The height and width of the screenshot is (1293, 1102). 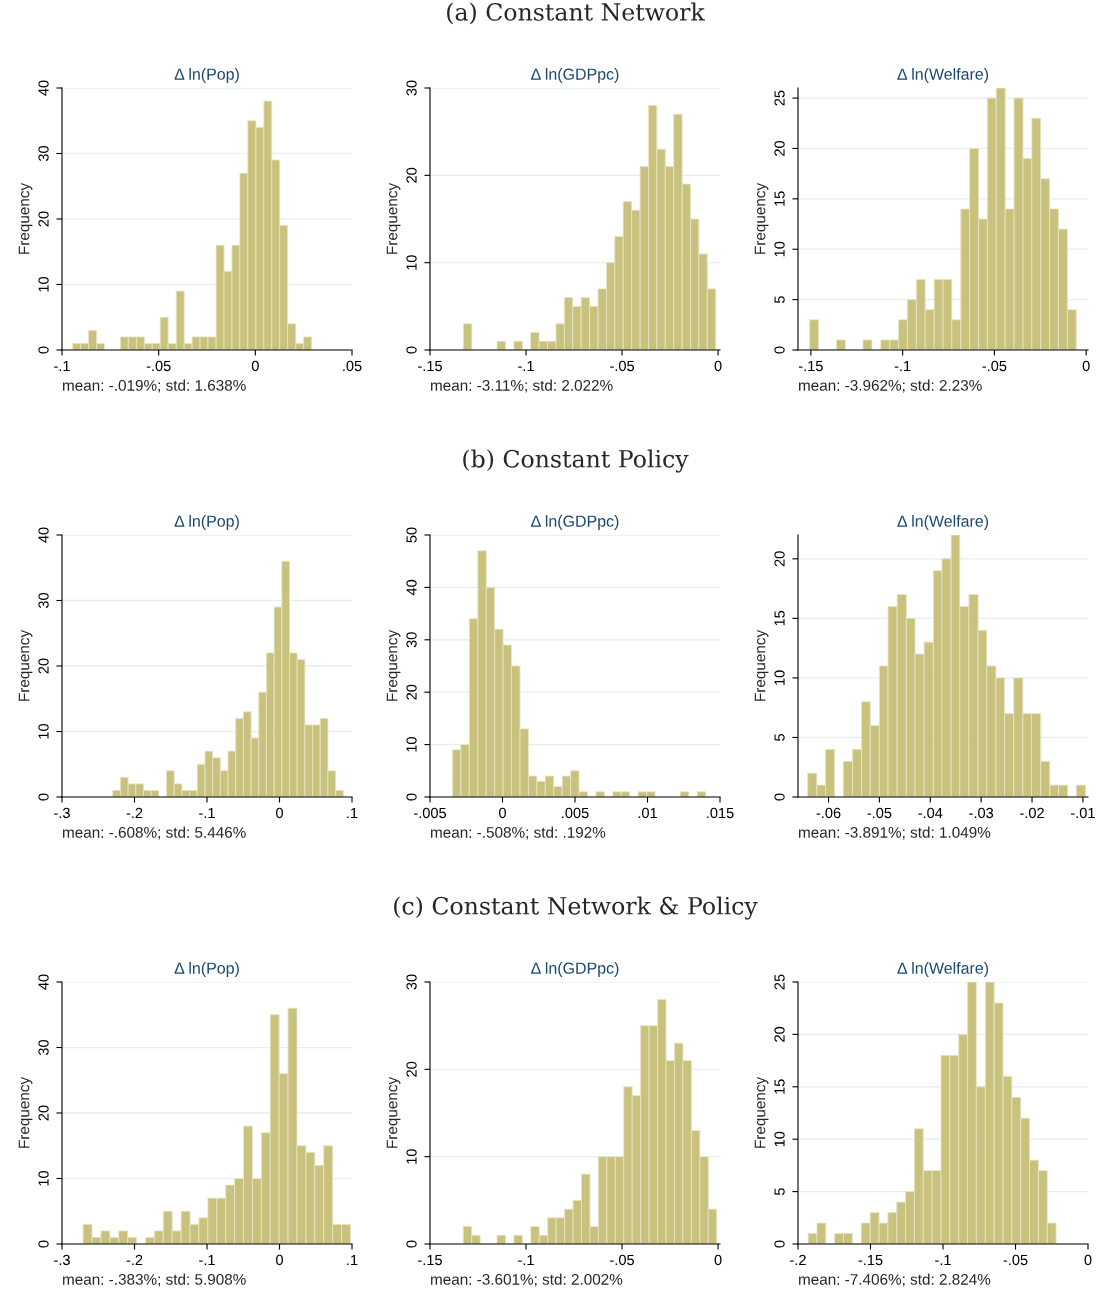 I want to click on x-tick-label: -.01, so click(x=1083, y=813).